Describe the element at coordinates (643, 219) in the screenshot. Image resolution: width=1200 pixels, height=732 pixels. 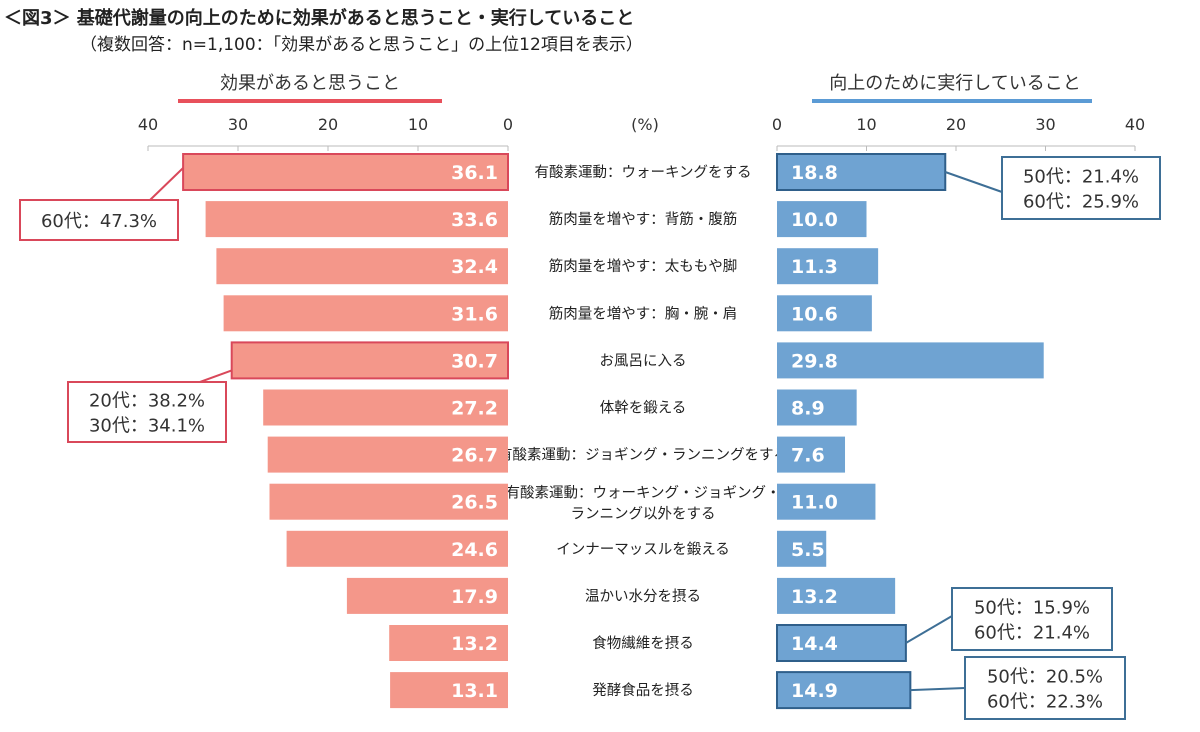
I see `category-label: 筋肉量を増やす：背筋・腹筋` at that location.